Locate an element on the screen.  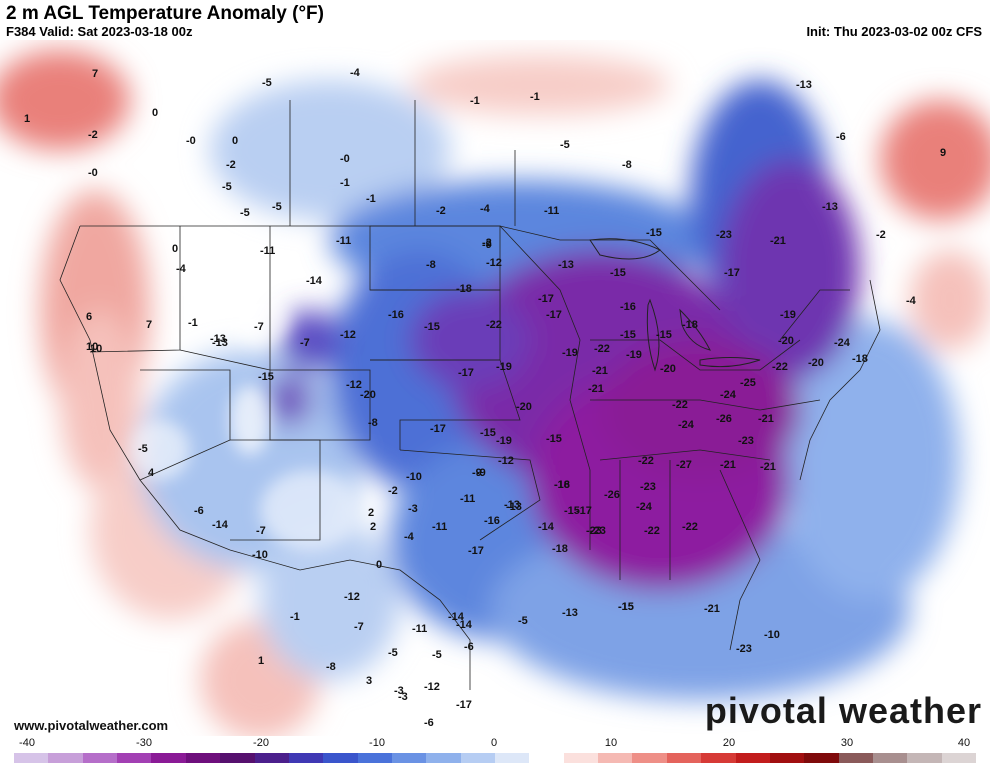
anomaly-label: 4 is located at coordinates (151, 473).